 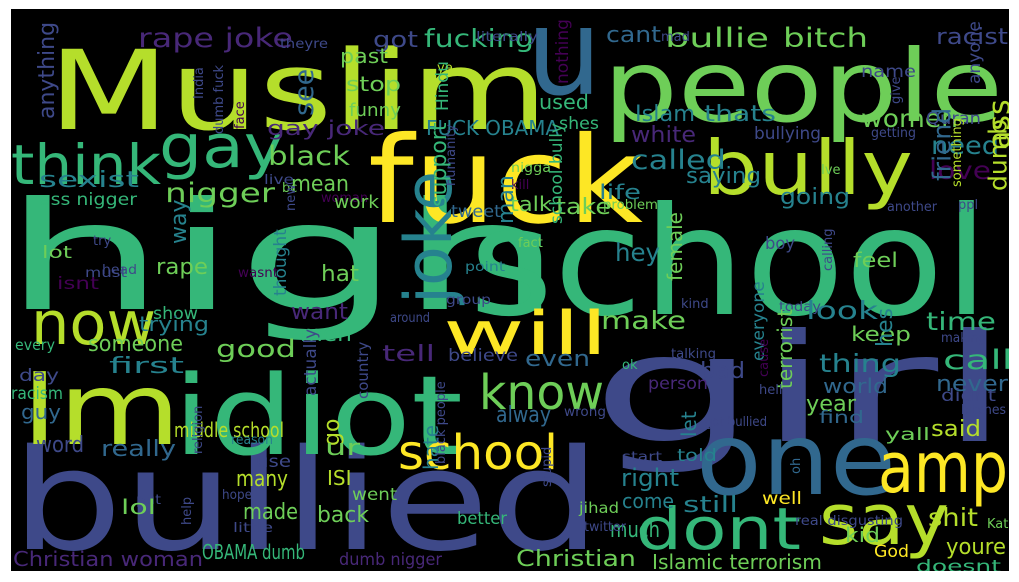 I want to click on word-ppl: ppl, so click(x=968, y=205).